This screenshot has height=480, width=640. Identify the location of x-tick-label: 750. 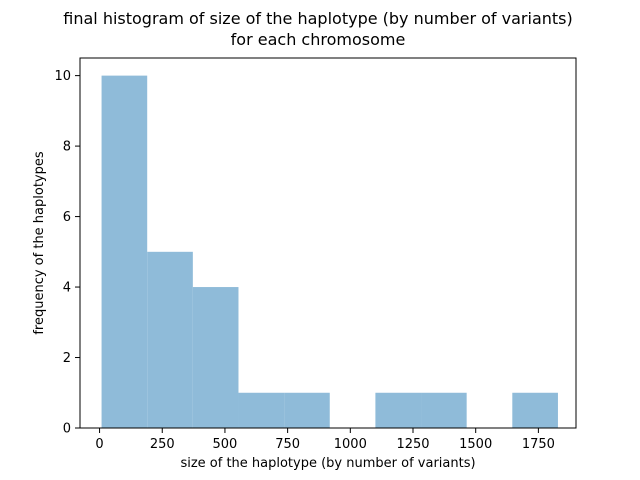
(287, 444).